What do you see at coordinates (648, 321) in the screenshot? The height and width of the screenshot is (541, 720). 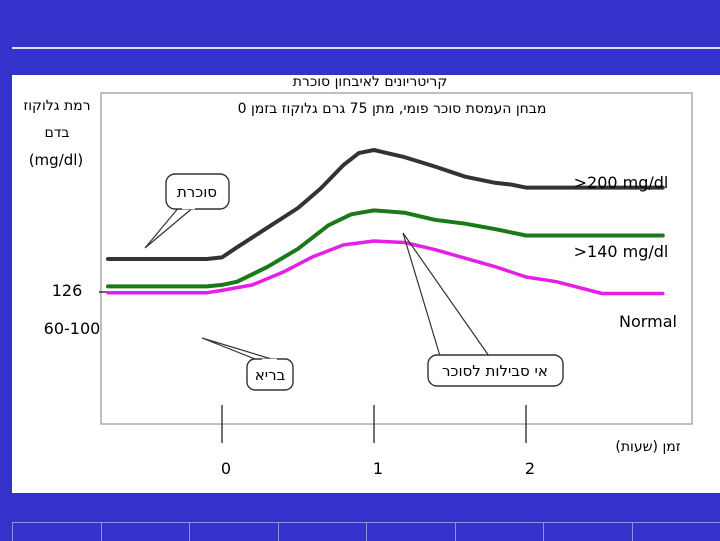 I see `series-label-2: Normal` at bounding box center [648, 321].